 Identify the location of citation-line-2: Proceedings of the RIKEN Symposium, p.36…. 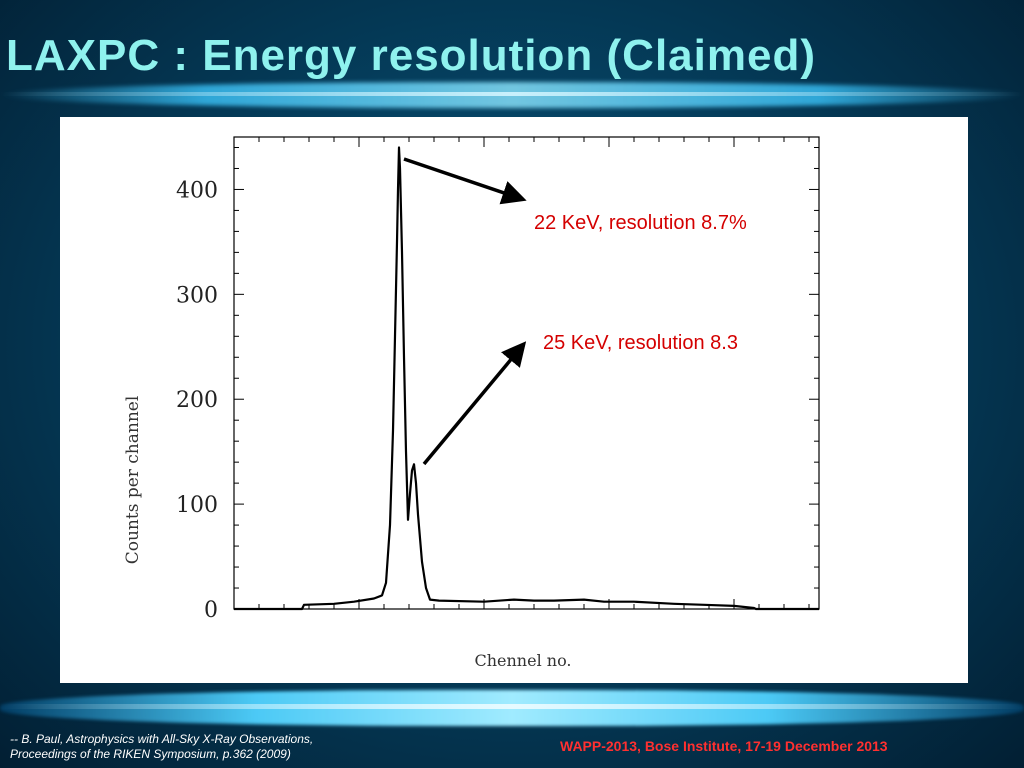
(150, 754).